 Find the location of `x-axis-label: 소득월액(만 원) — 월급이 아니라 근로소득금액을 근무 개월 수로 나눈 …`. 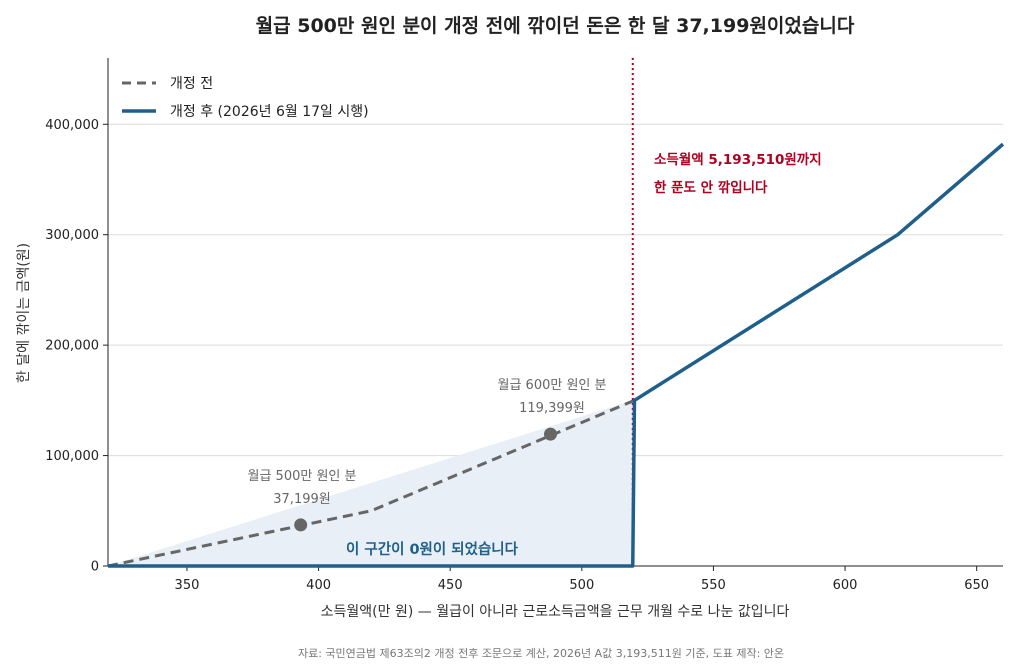

x-axis-label: 소득월액(만 원) — 월급이 아니라 근로소득금액을 근무 개월 수로 나눈 … is located at coordinates (555, 612).